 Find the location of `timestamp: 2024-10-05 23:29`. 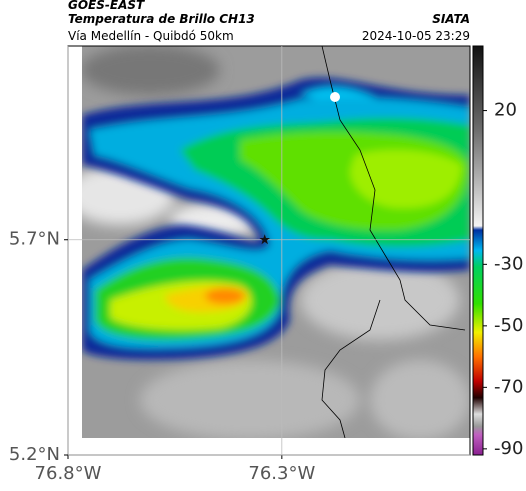

timestamp: 2024-10-05 23:29 is located at coordinates (416, 36).